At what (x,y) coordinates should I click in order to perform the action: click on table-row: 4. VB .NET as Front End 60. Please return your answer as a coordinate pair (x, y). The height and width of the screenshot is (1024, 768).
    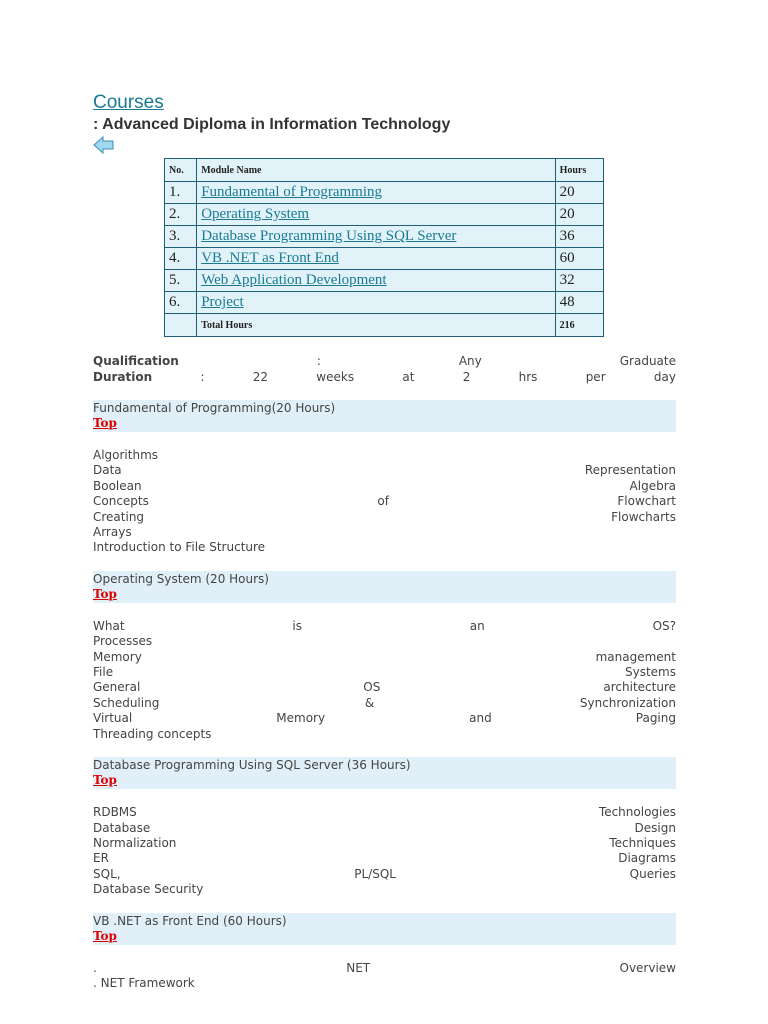
    Looking at the image, I should click on (384, 258).